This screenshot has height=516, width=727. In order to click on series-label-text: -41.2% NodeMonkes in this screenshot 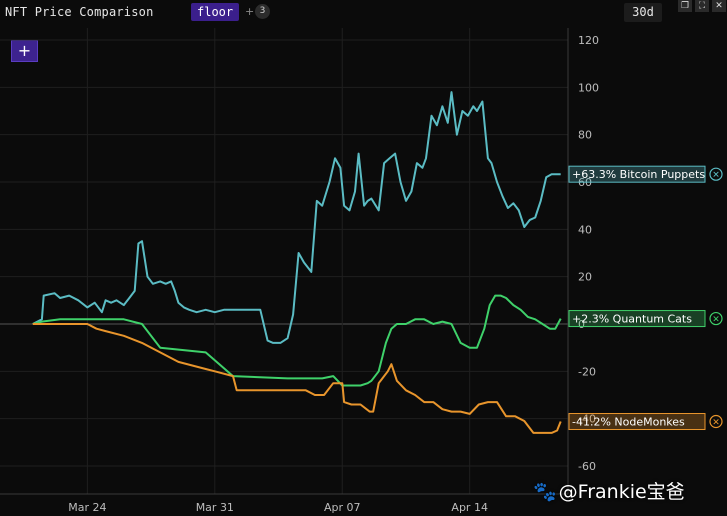, I will do `click(628, 422)`.